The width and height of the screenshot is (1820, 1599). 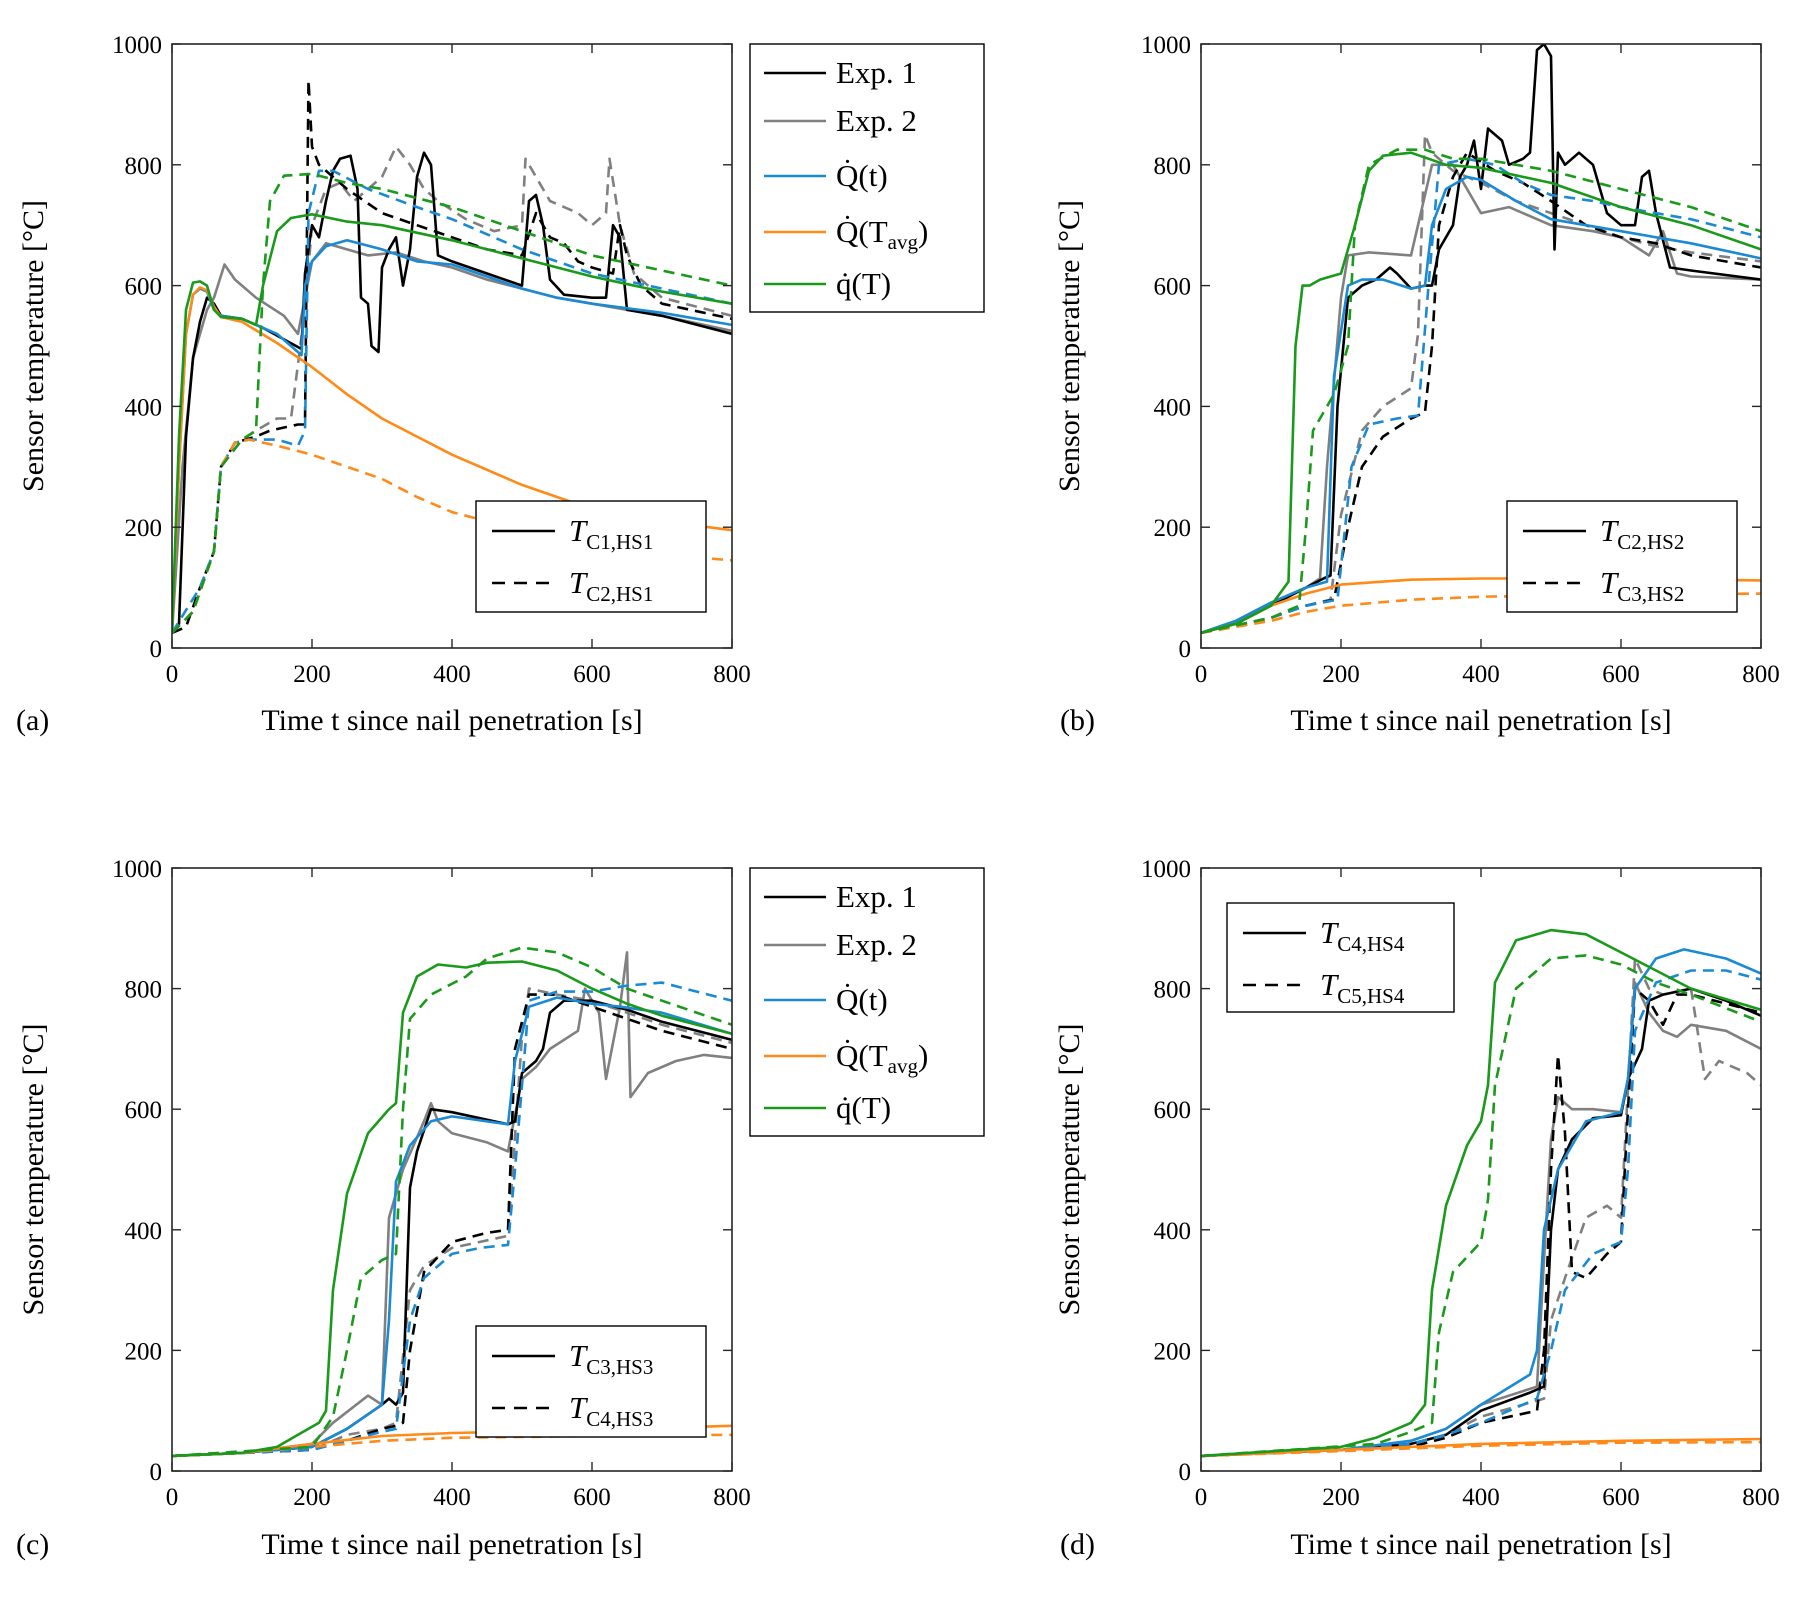 I want to click on panel-label: (d), so click(x=1077, y=1544).